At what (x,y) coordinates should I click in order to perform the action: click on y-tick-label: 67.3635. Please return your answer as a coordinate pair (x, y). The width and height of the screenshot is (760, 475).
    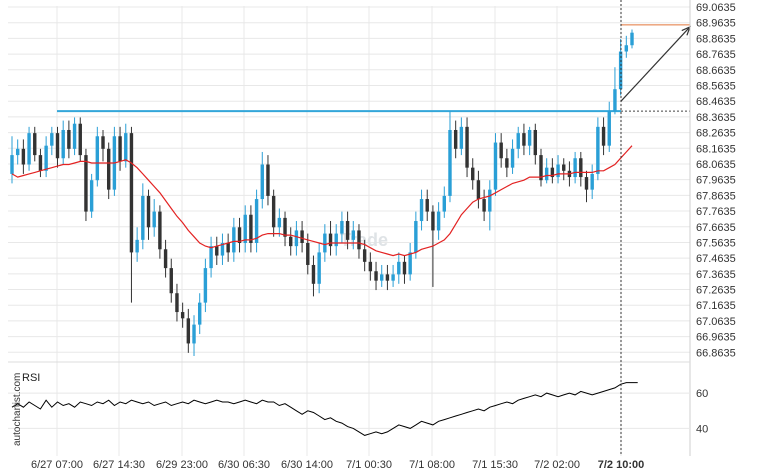
    Looking at the image, I should click on (716, 275).